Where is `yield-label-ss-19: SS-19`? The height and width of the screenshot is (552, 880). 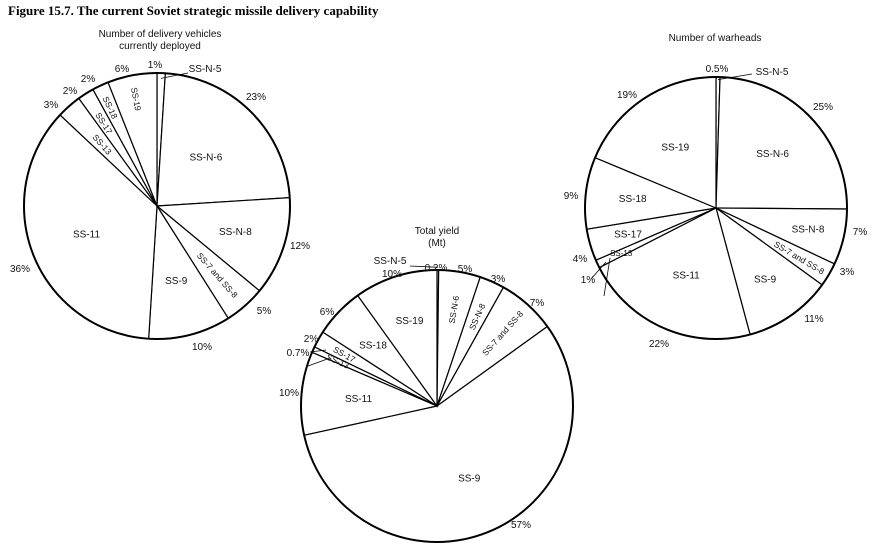
yield-label-ss-19: SS-19 is located at coordinates (410, 321).